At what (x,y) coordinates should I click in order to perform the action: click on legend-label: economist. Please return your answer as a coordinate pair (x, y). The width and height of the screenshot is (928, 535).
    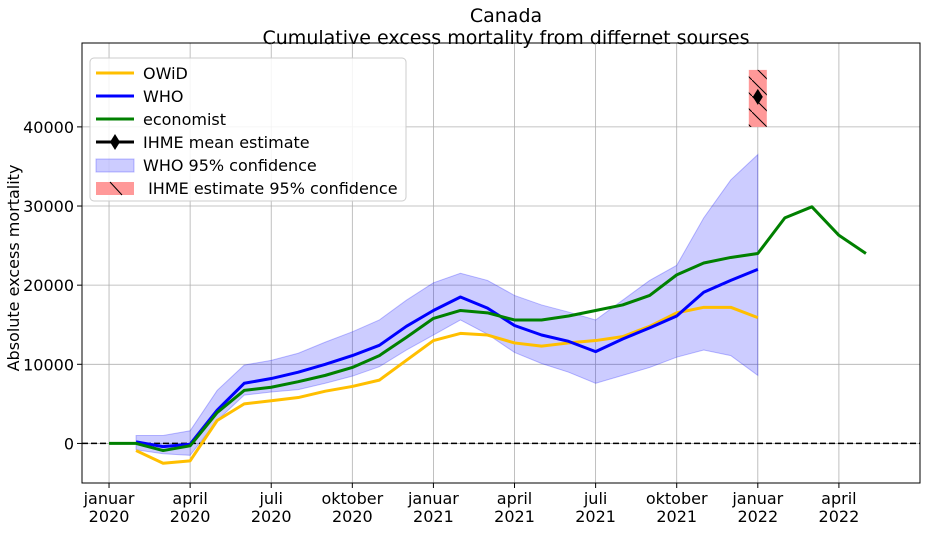
    Looking at the image, I should click on (184, 119).